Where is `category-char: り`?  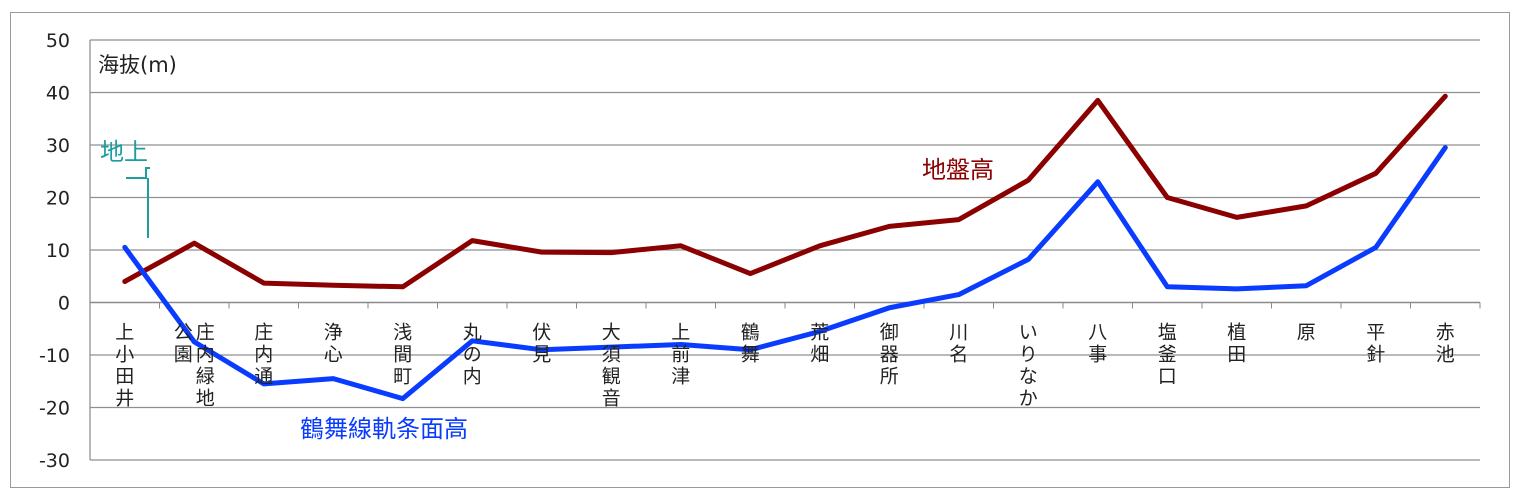
category-char: り is located at coordinates (1028, 355).